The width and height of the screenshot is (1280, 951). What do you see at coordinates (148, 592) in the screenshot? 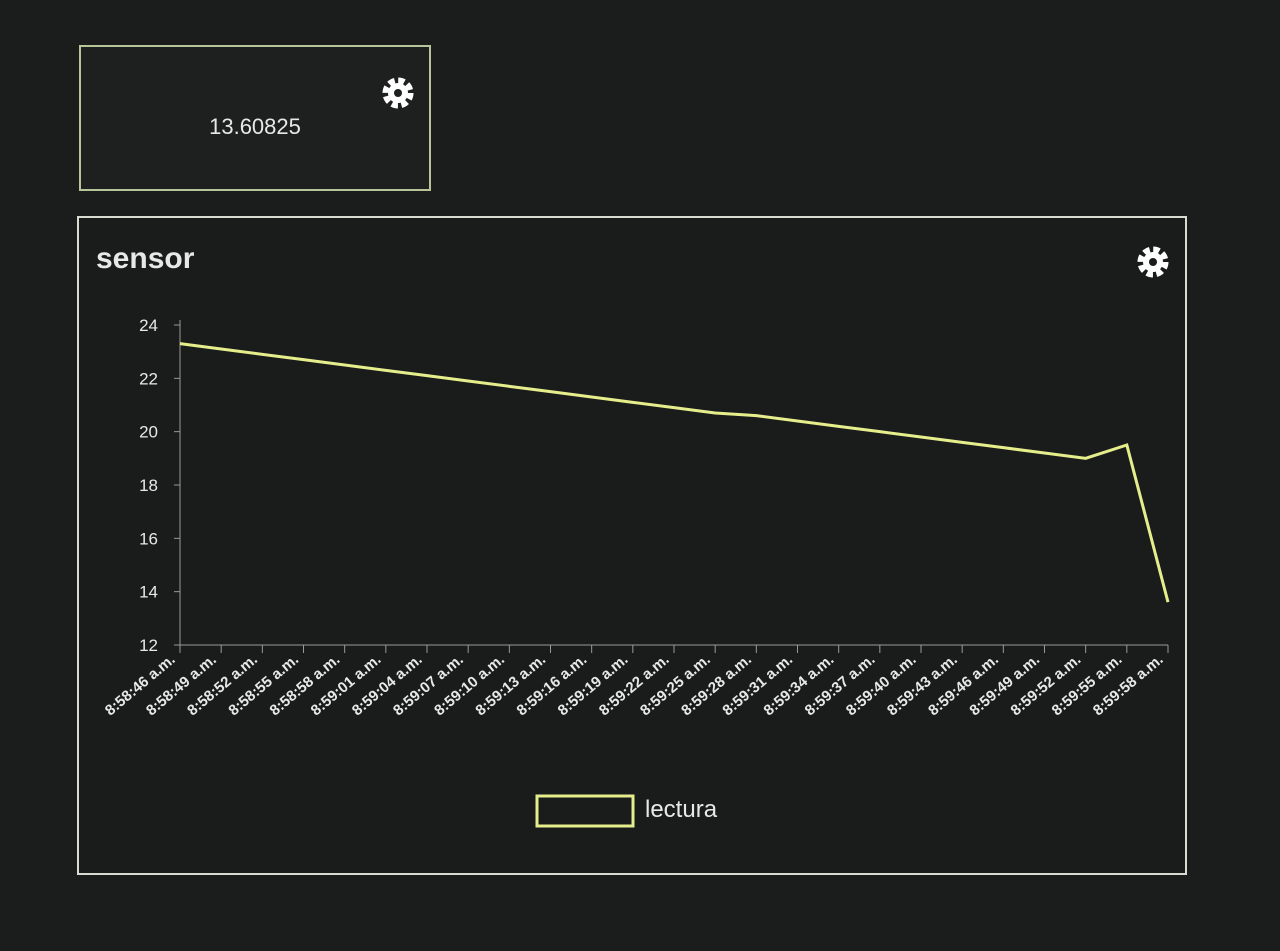
I see `y-tick-label: 14` at bounding box center [148, 592].